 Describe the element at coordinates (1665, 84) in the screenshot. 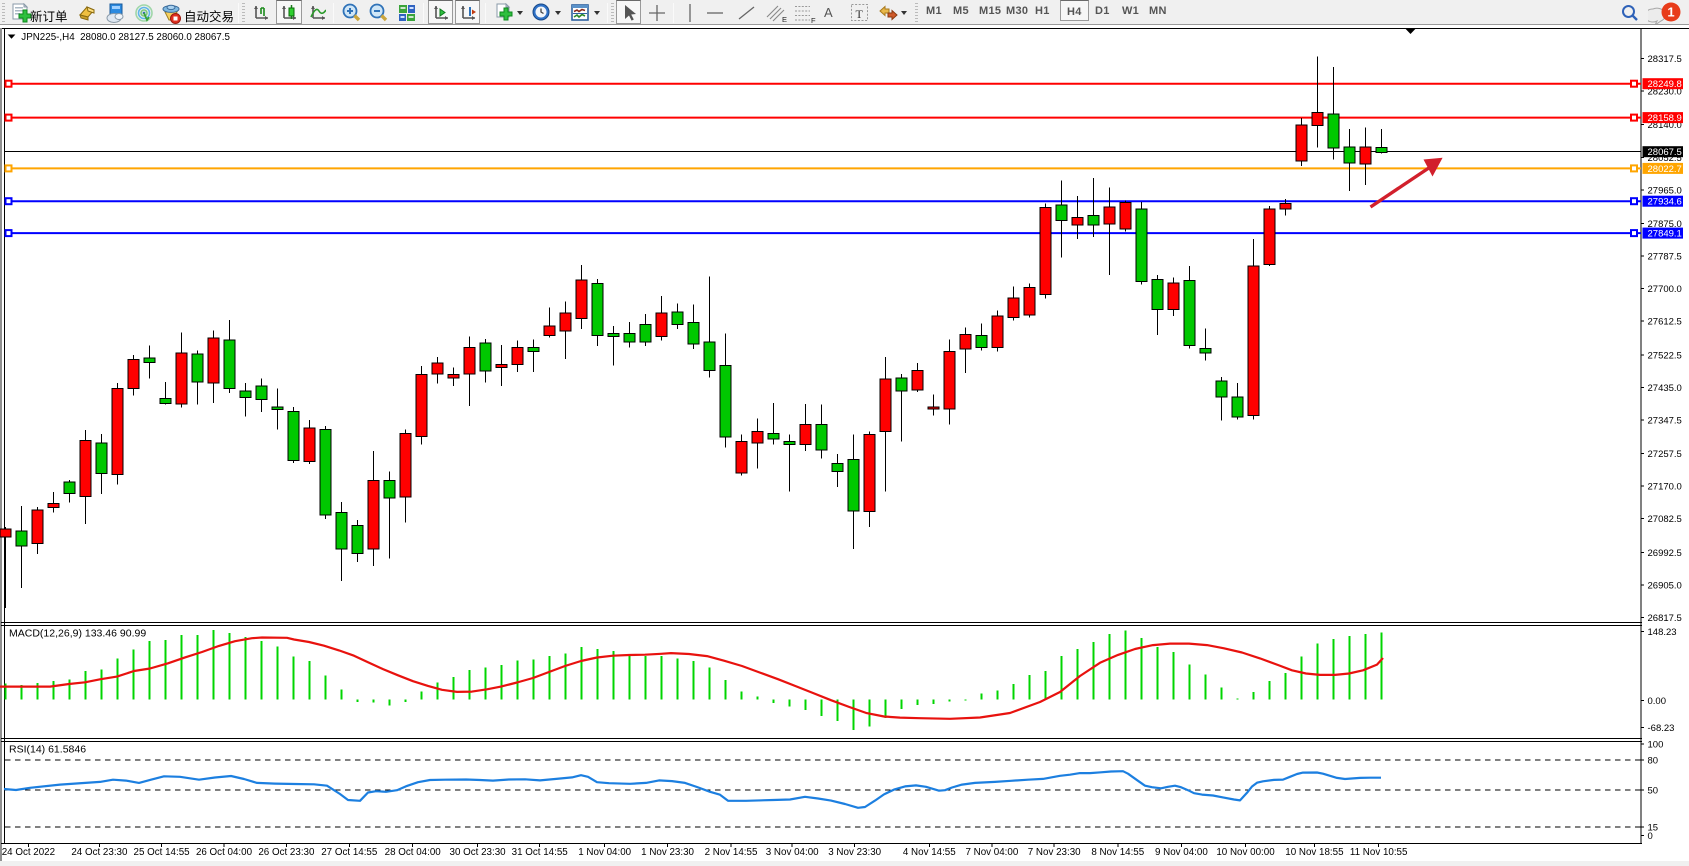

I see `svg-text: 28249.8` at that location.